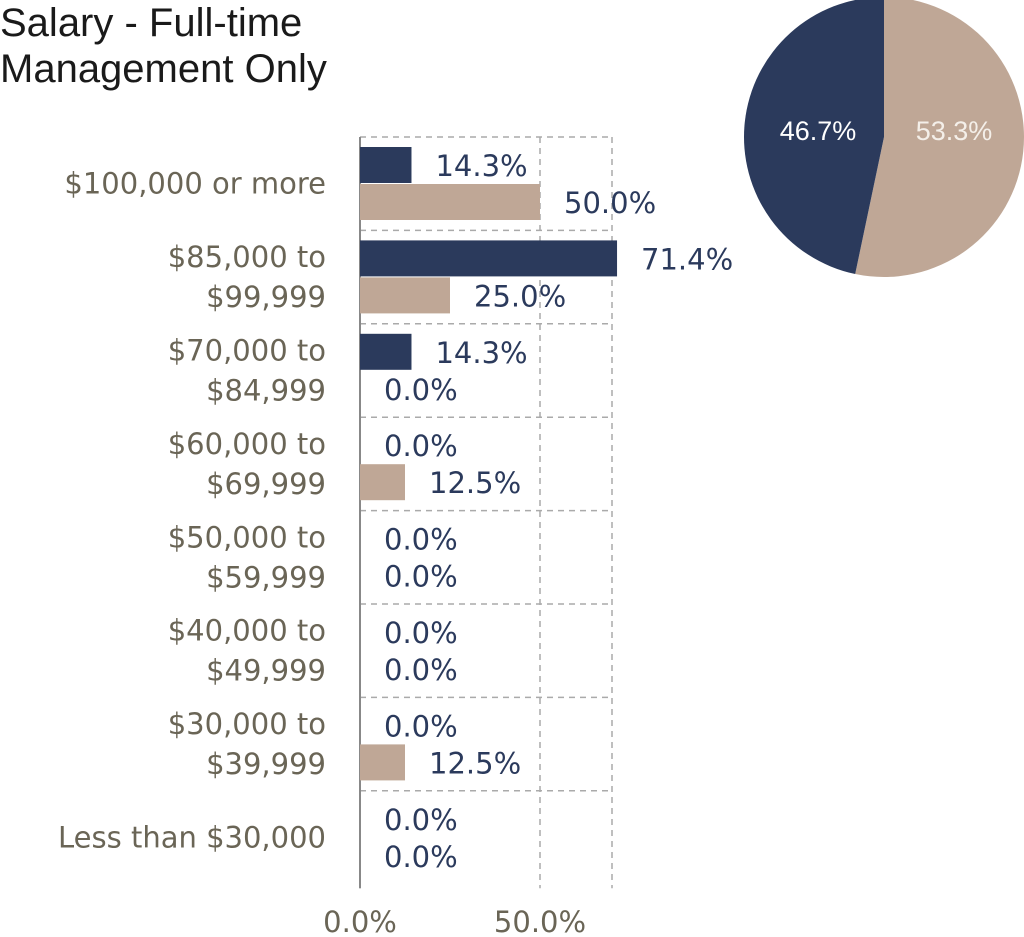 This screenshot has width=1024, height=937. I want to click on pie-slice-b, so click(939, 138).